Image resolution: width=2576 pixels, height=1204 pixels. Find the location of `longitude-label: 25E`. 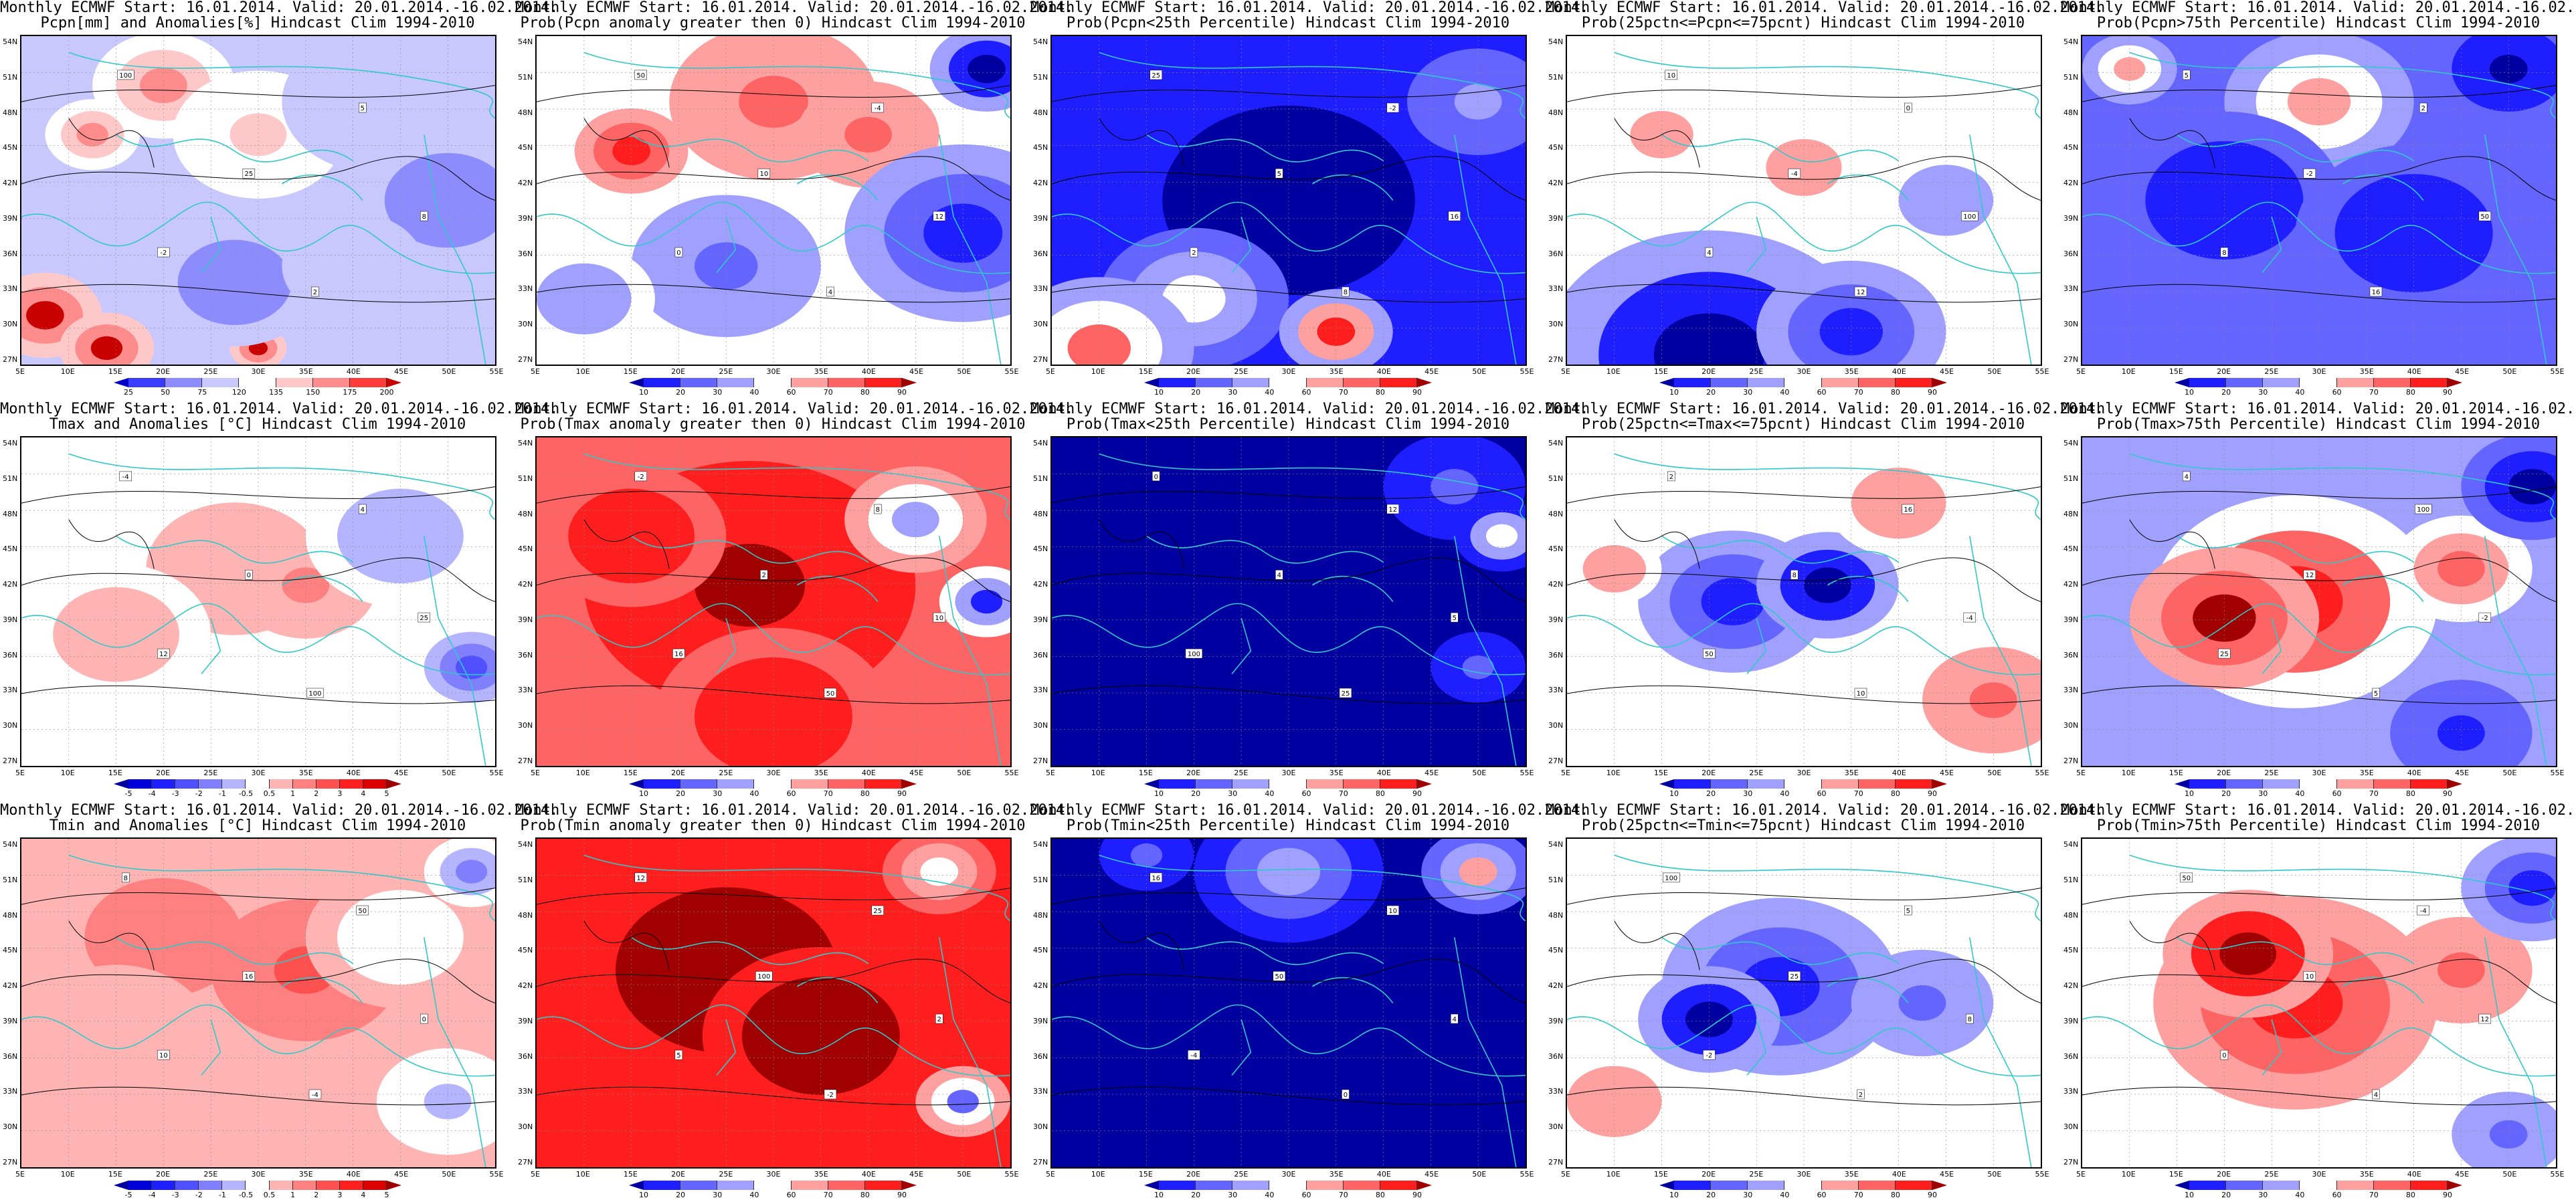

longitude-label: 25E is located at coordinates (210, 1174).